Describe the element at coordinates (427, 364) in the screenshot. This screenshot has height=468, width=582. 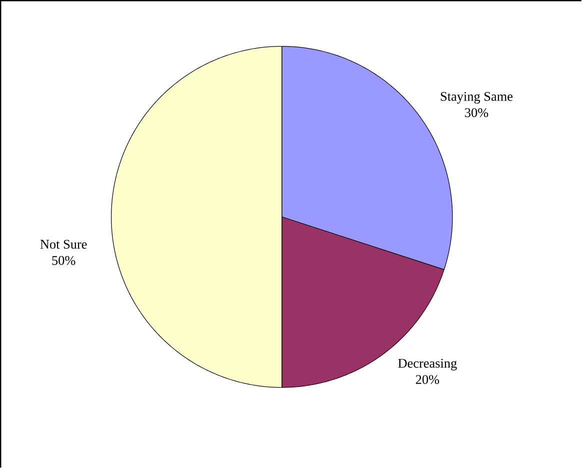
I see `slice-label: Decreasing` at that location.